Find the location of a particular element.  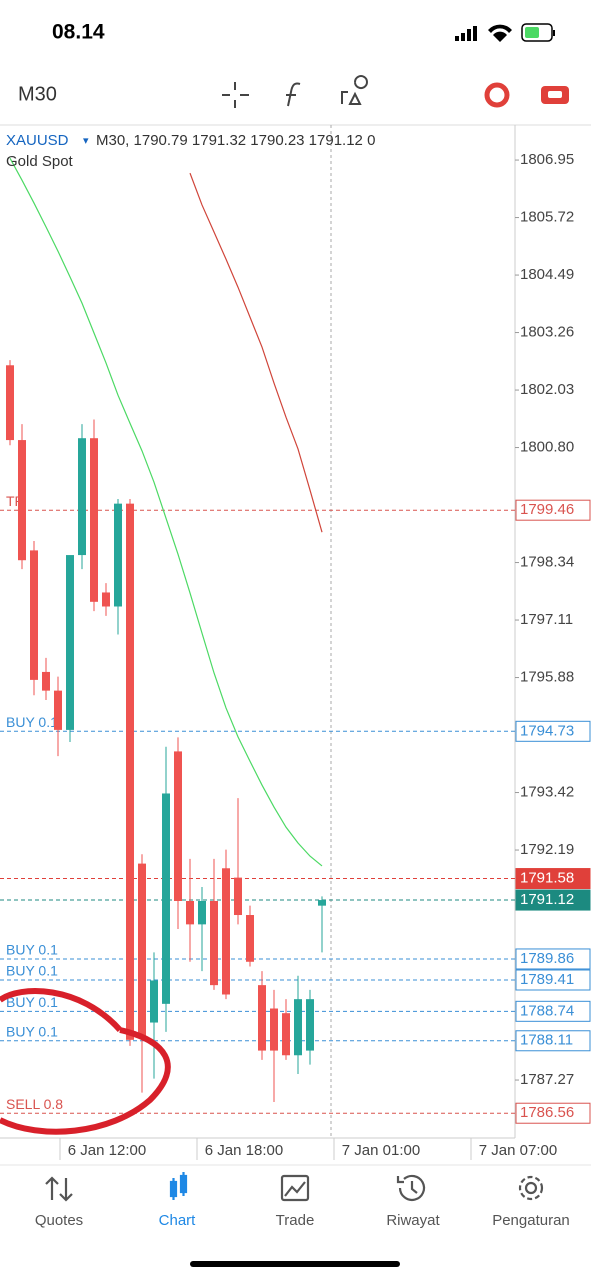

y-tick-label: 1792.19 is located at coordinates (547, 849).